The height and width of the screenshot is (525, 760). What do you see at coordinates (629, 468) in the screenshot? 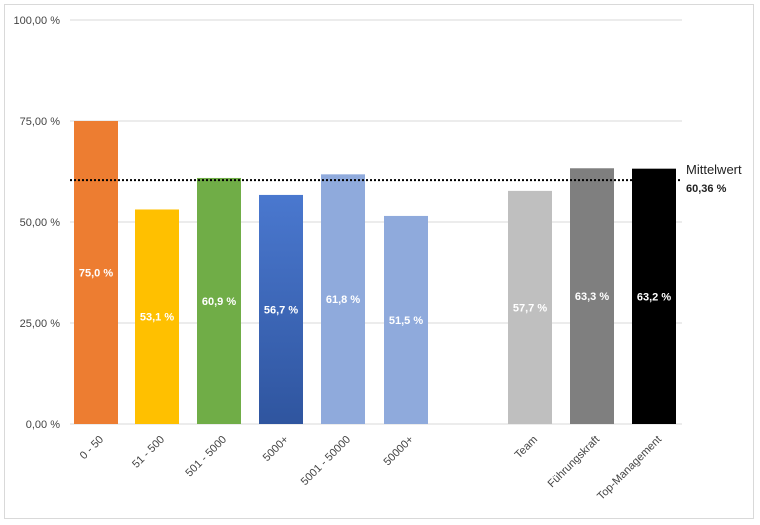
I see `x-tick-label: Top-Management` at bounding box center [629, 468].